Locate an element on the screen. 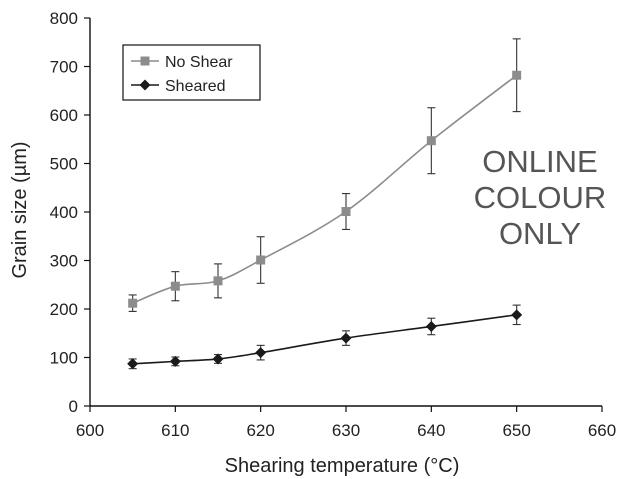 The image size is (620, 479). y-tick-label: 100 is located at coordinates (64, 358).